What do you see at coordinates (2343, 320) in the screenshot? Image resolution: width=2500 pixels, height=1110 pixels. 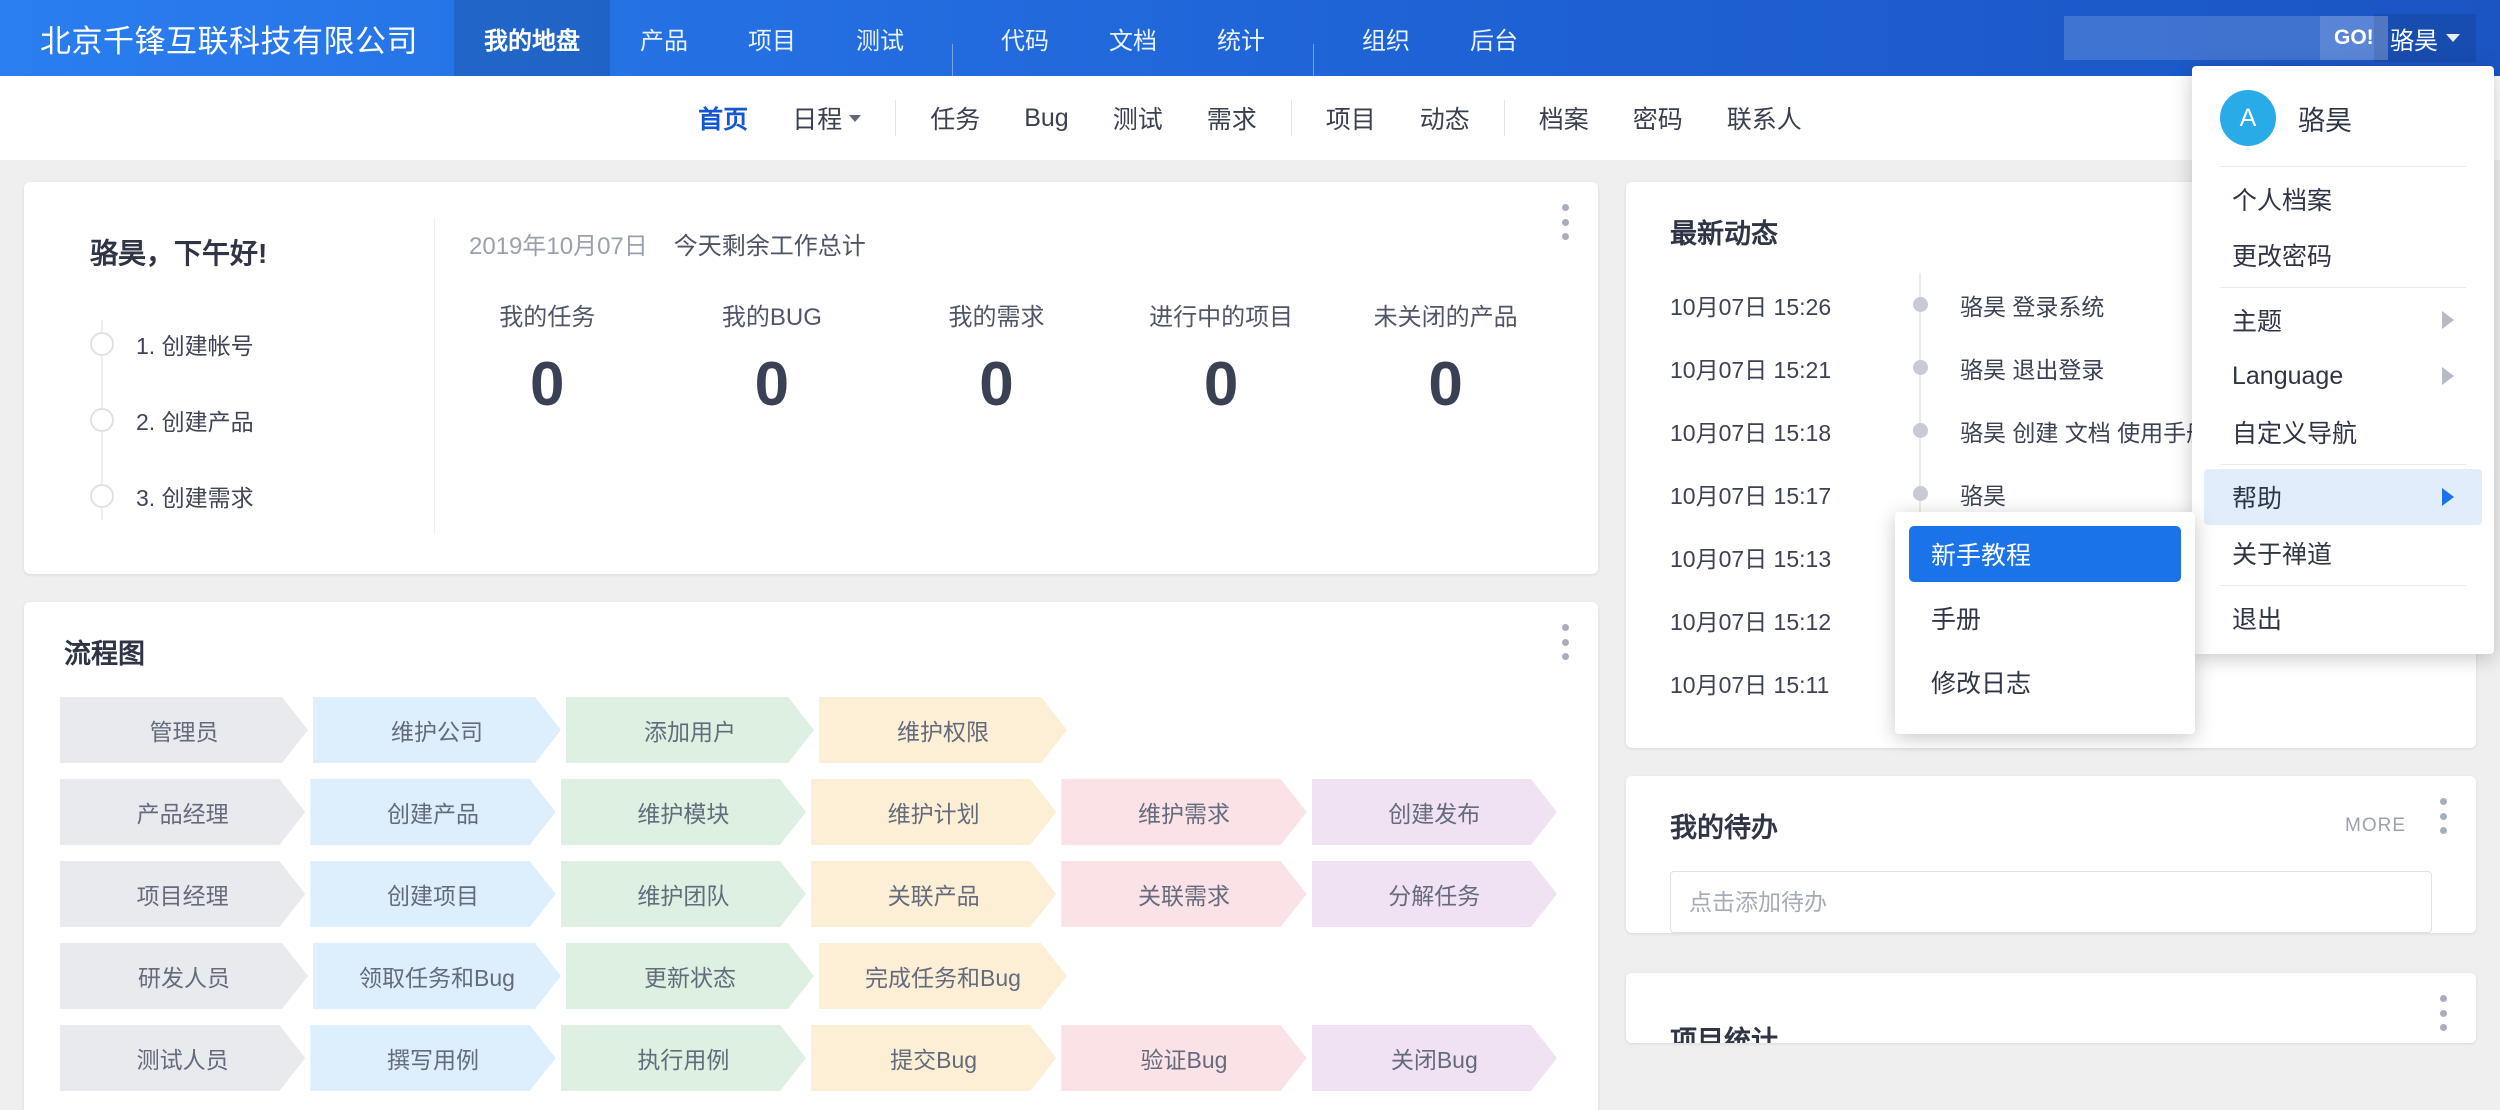 I see `user-menu-item-3: 主题` at bounding box center [2343, 320].